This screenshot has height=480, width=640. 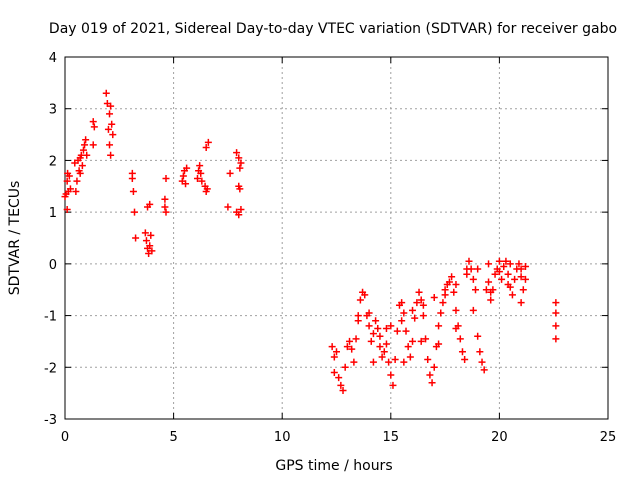 What do you see at coordinates (499, 437) in the screenshot?
I see `x-tick-label: 20` at bounding box center [499, 437].